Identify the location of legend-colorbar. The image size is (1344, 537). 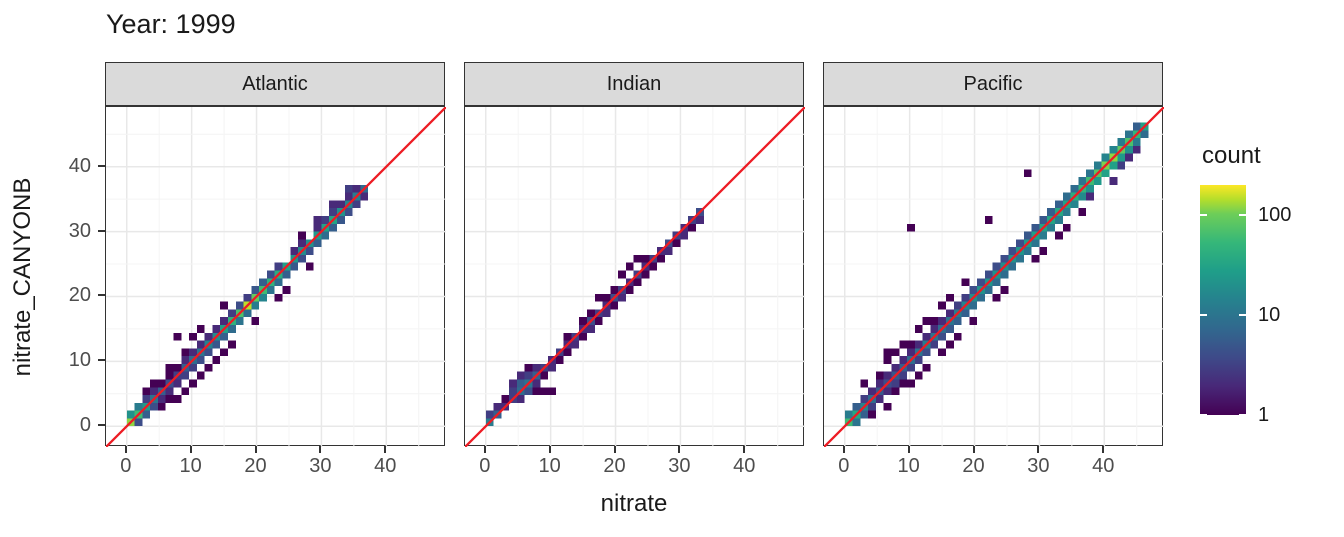
(1223, 300).